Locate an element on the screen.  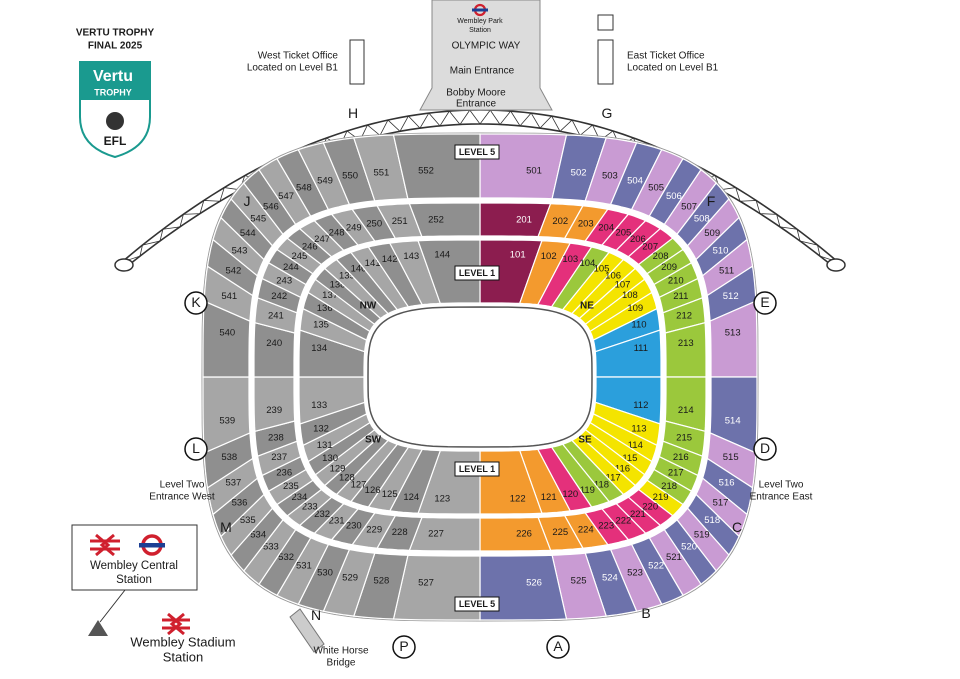
station-marker is located at coordinates (98, 628).